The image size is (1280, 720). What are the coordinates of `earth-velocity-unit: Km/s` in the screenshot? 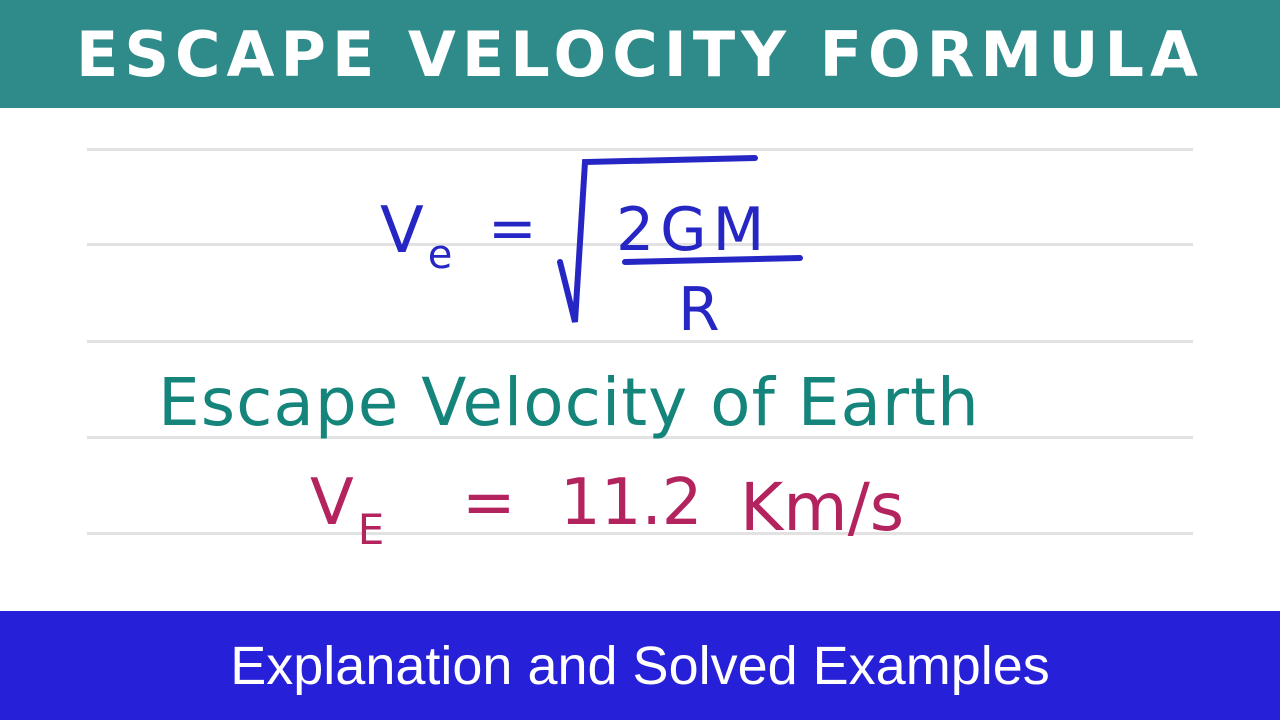 It's located at (822, 507).